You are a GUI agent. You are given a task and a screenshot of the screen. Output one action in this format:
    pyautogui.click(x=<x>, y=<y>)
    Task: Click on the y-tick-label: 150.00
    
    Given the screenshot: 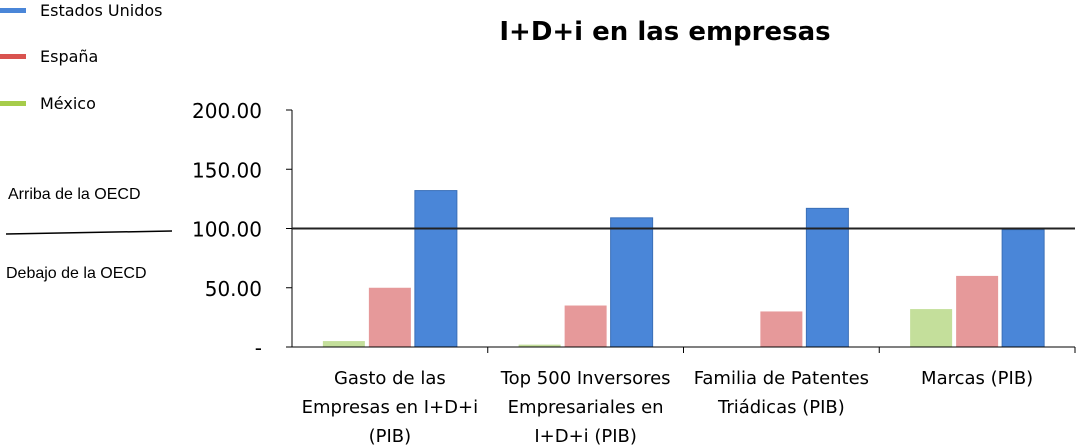 What is the action you would take?
    pyautogui.click(x=227, y=170)
    